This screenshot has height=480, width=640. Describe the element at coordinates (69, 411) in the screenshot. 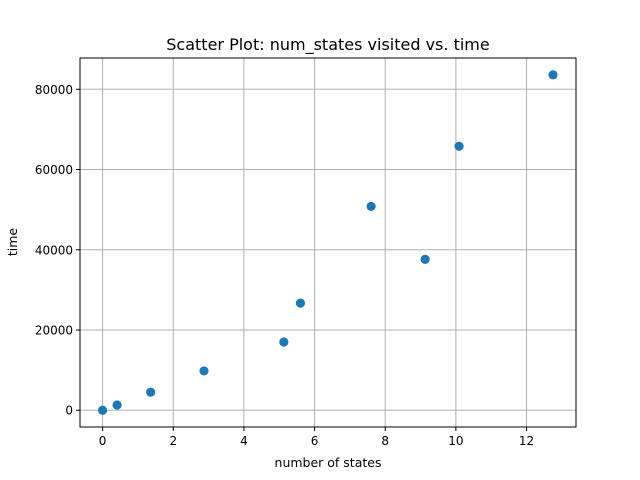

I see `y-tick-label: 0` at that location.